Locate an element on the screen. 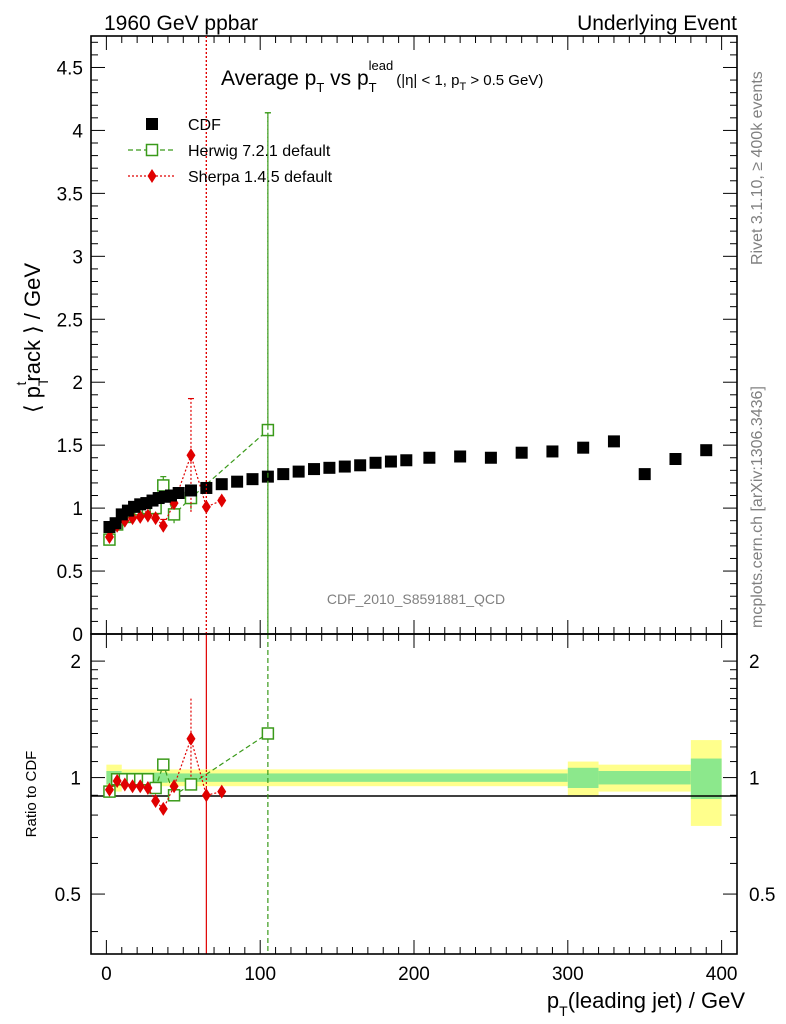  ratio-series-sherpa is located at coordinates (165, 794).